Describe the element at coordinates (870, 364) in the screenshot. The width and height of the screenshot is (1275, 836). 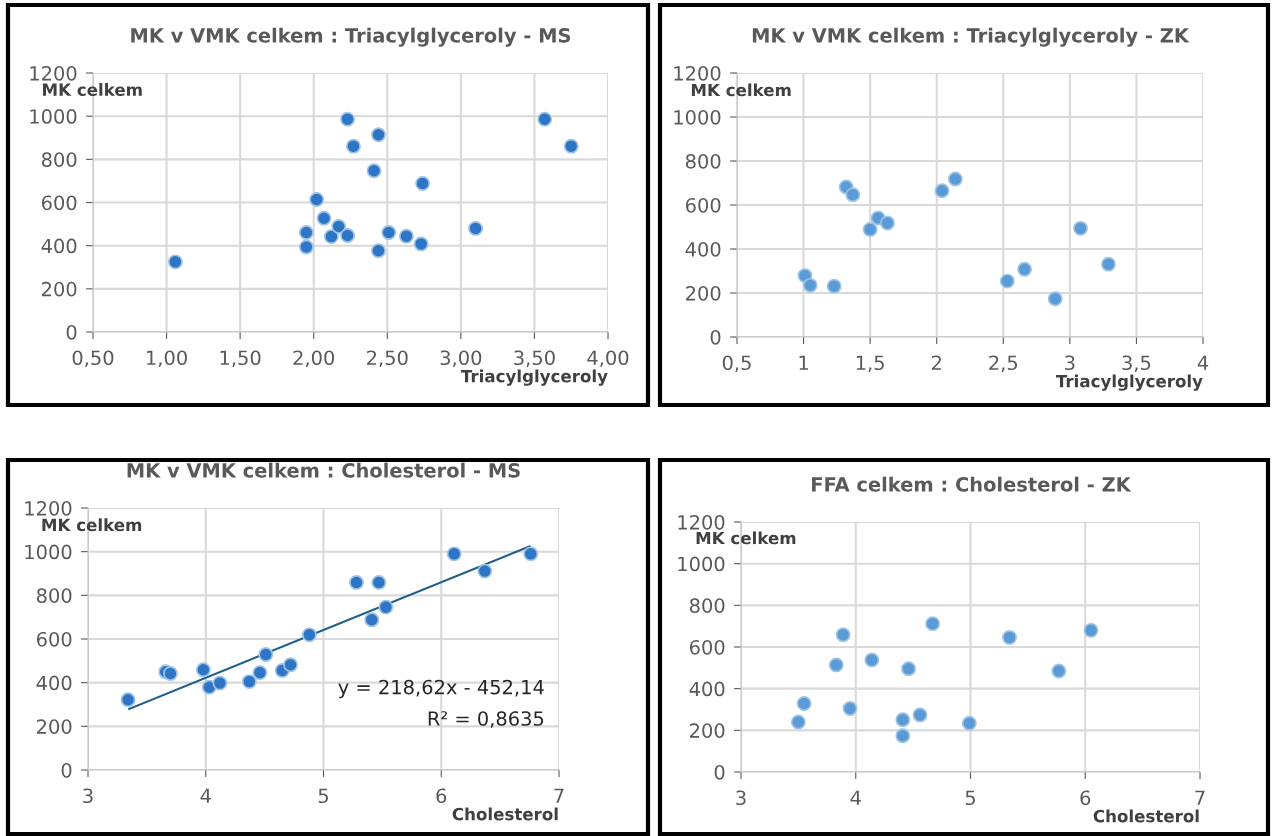
I see `x-tick-label: 1,5` at that location.